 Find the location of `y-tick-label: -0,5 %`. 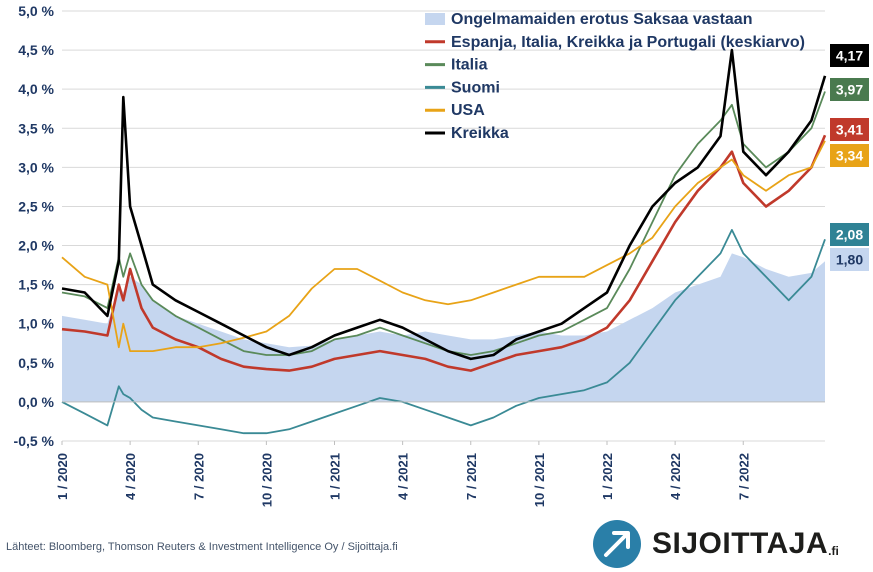

y-tick-label: -0,5 % is located at coordinates (34, 441).